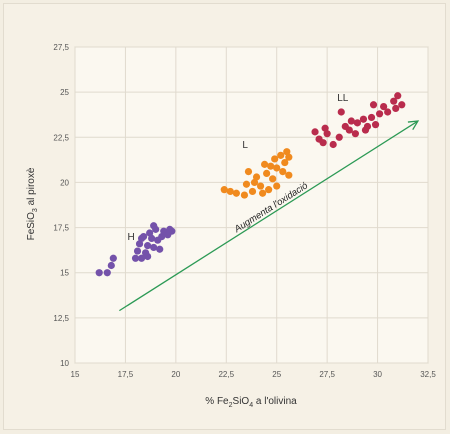 The width and height of the screenshot is (450, 434). Describe the element at coordinates (377, 374) in the screenshot. I see `x-tick-label: 30` at that location.